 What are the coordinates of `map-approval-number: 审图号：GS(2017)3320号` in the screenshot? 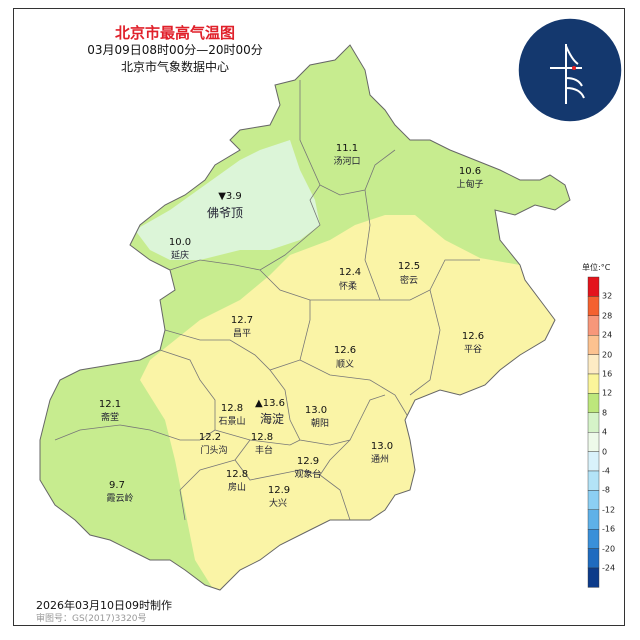 It's located at (91, 619).